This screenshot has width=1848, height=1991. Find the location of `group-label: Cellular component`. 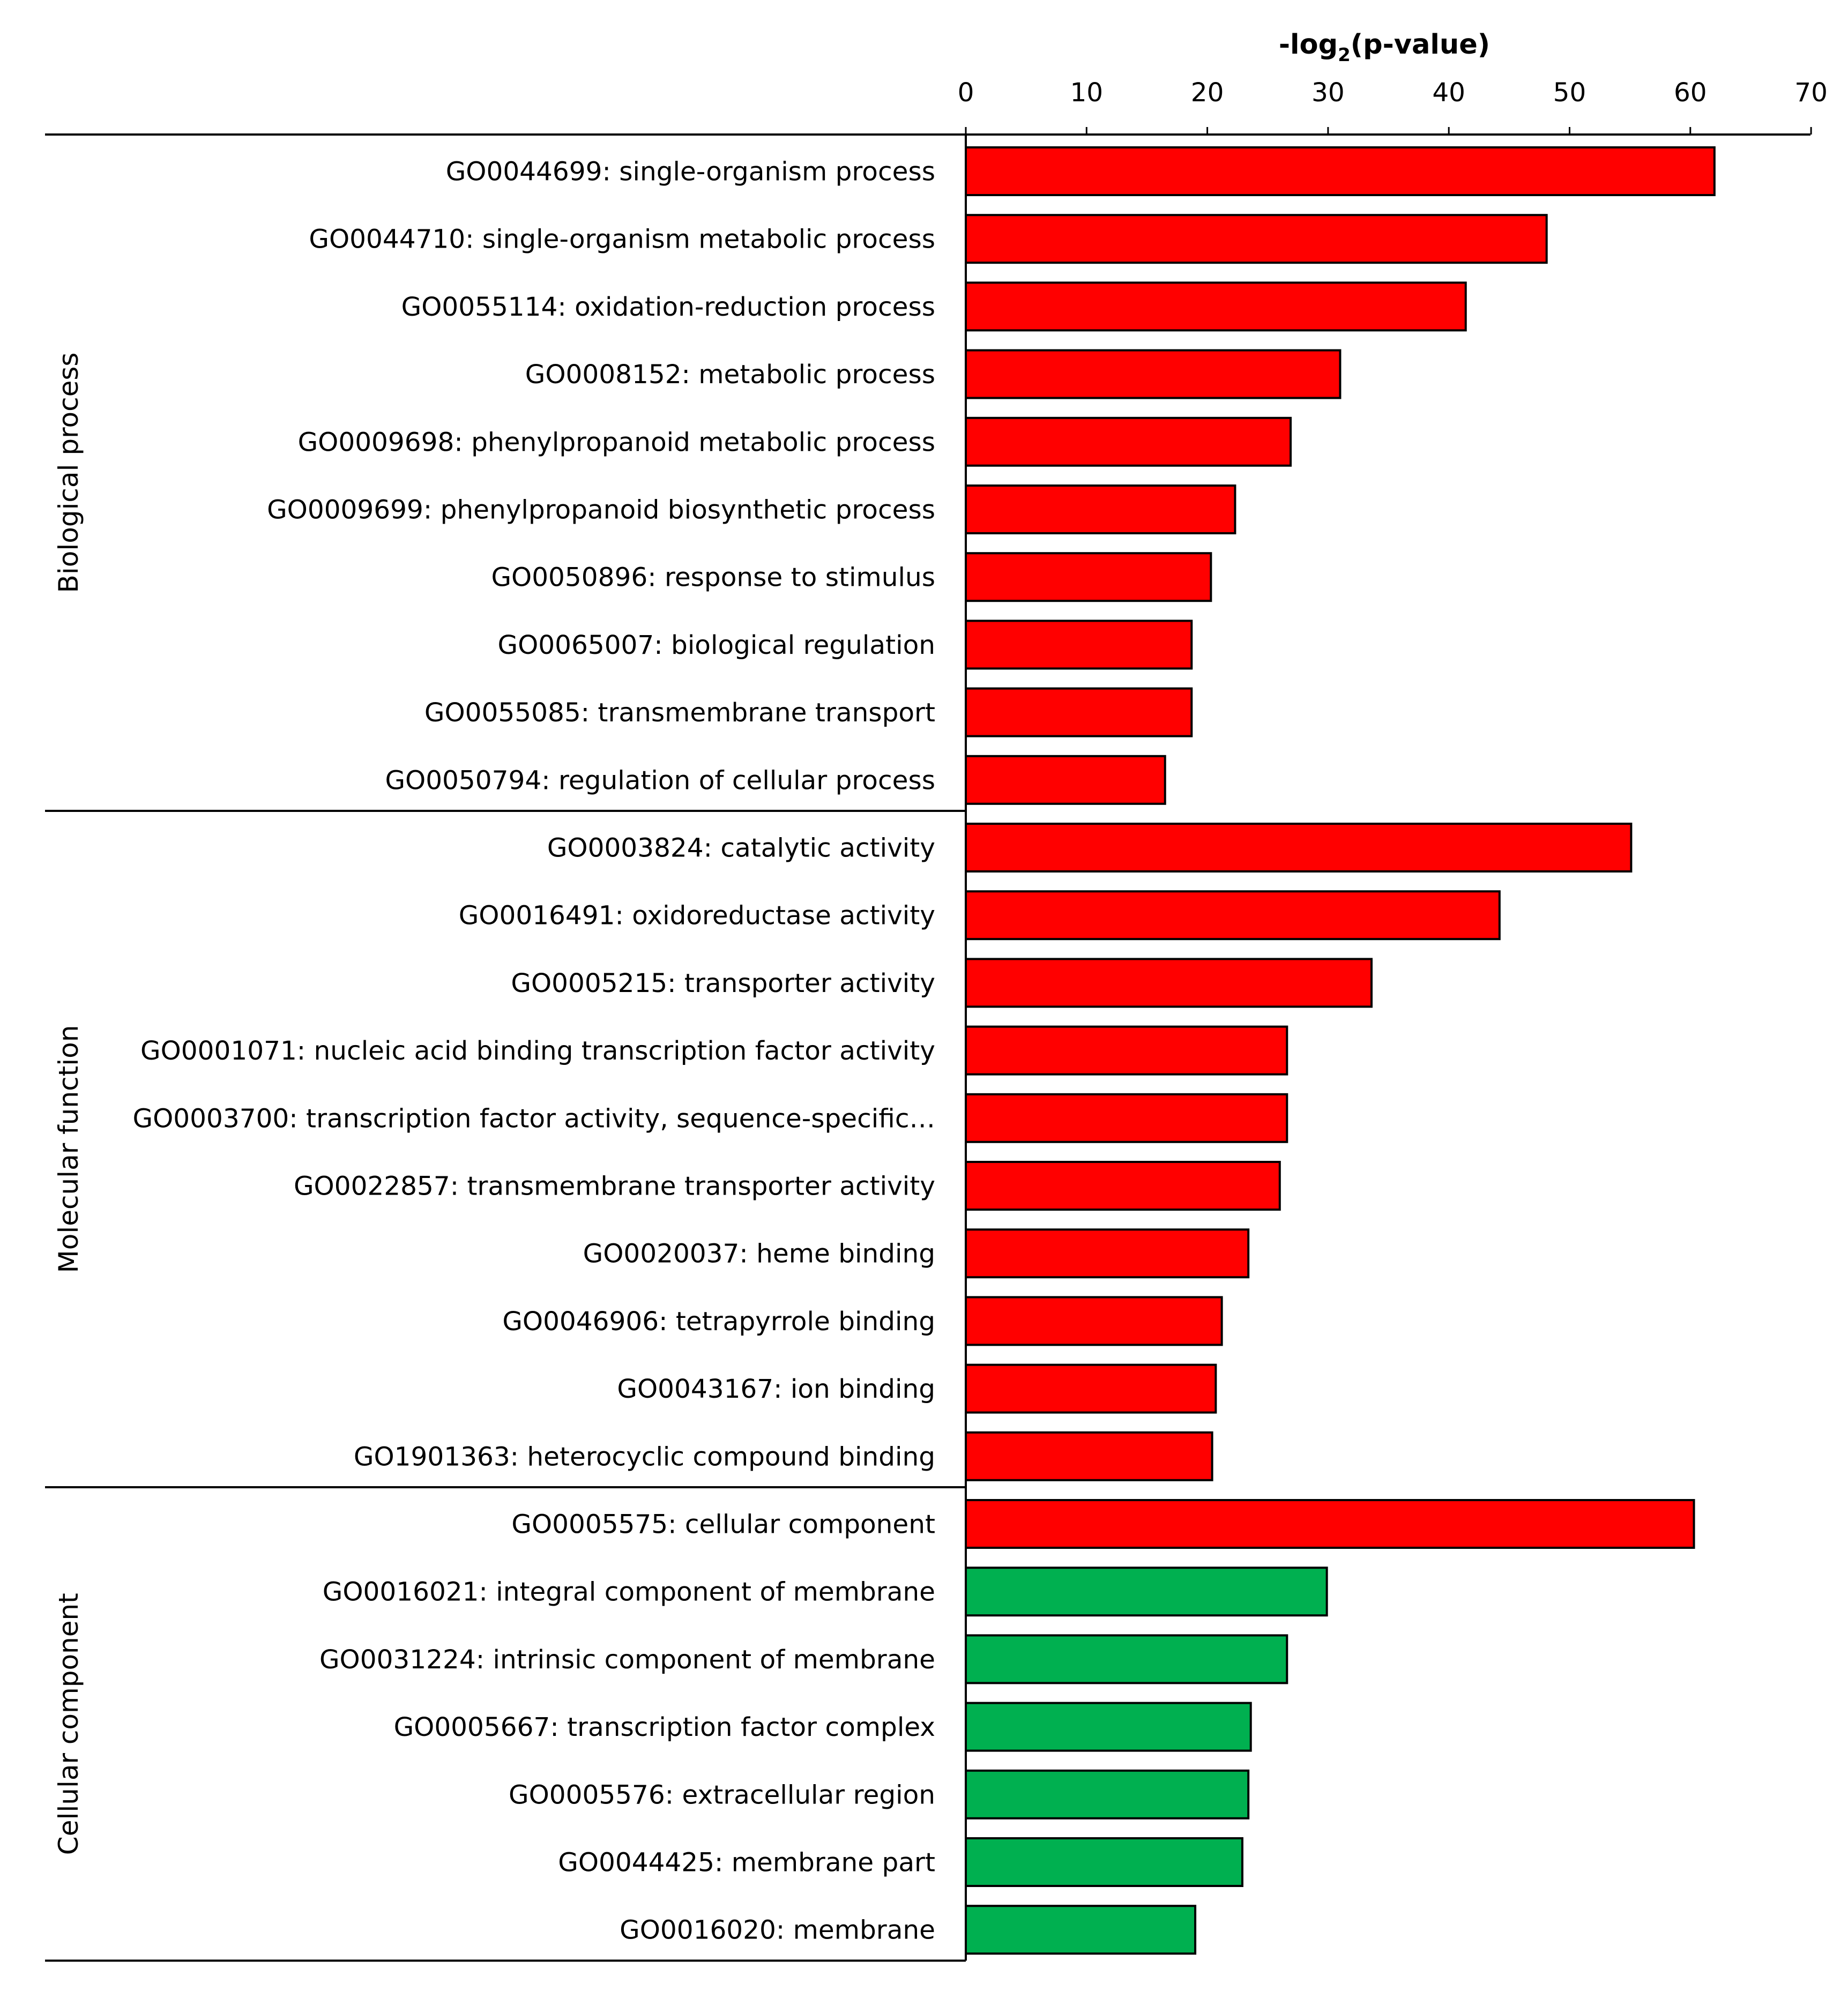

group-label: Cellular component is located at coordinates (68, 1724).